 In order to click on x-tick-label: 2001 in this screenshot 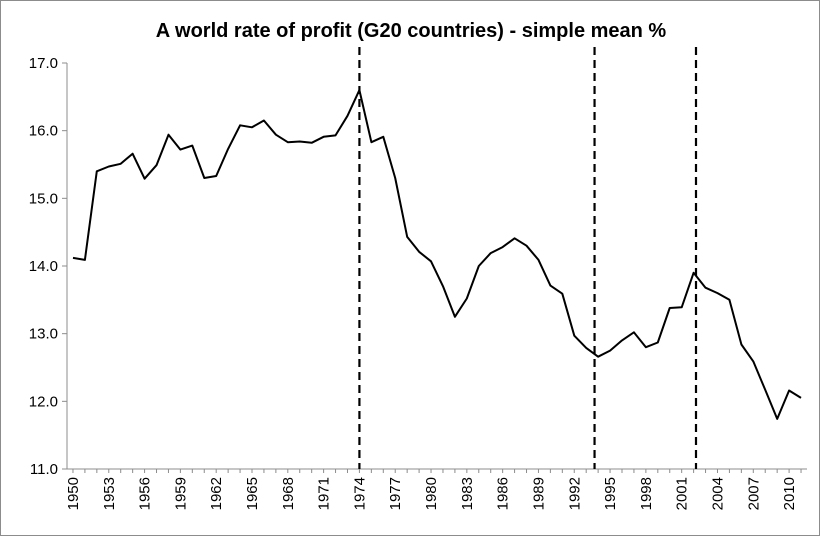, I will do `click(682, 493)`.